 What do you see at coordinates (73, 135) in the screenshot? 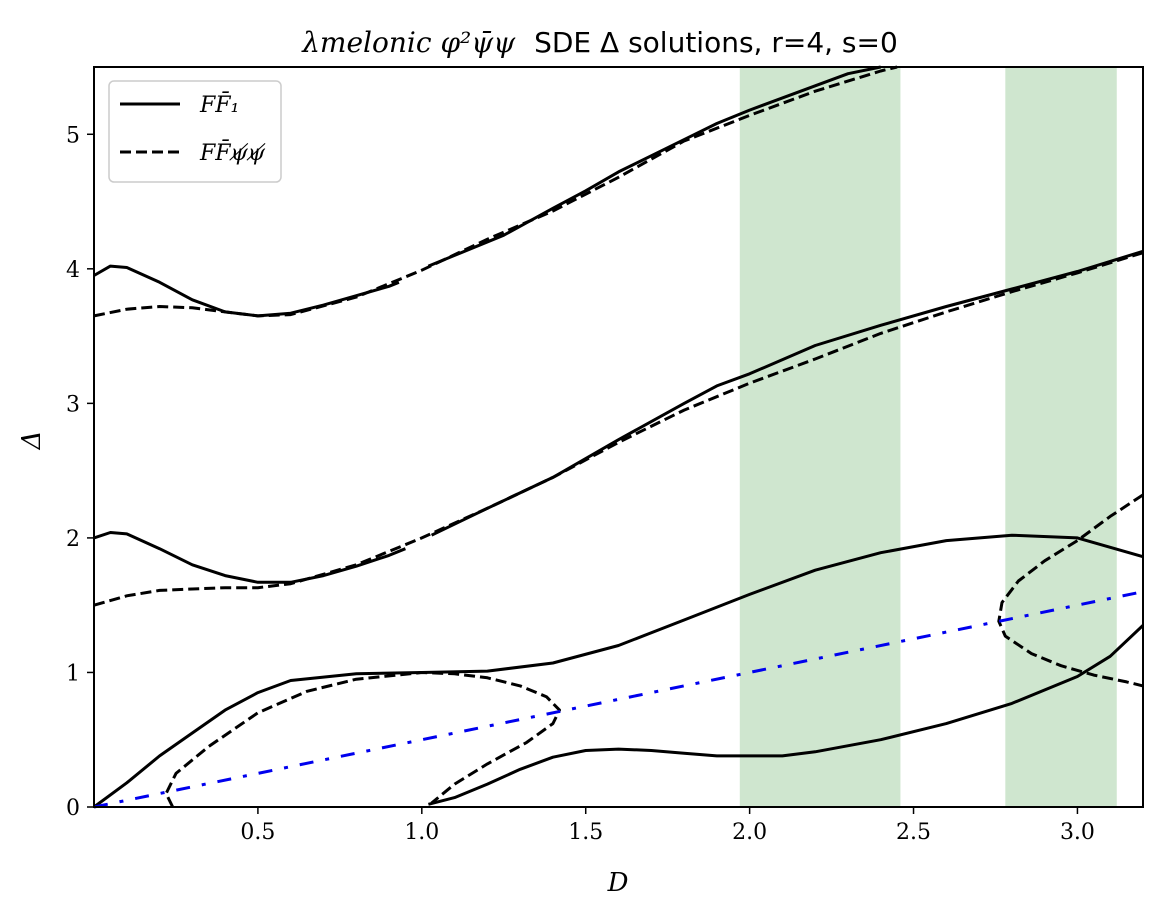
I see `y-tick-label: 5` at bounding box center [73, 135].